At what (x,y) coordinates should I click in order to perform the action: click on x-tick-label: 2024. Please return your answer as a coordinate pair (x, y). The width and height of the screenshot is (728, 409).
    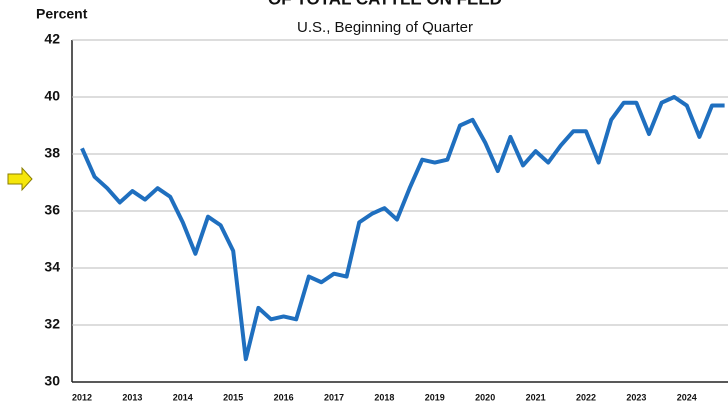
    Looking at the image, I should click on (687, 397).